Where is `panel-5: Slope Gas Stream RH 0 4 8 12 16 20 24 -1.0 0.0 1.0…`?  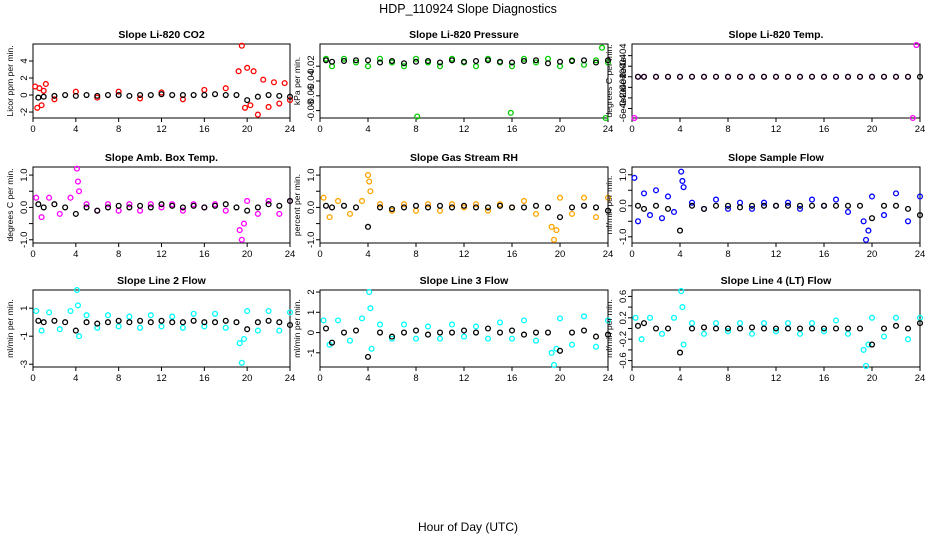 panel-5: Slope Gas Stream RH 0 4 8 12 16 20 24 -1.0 0.0 1.0… is located at coordinates (452, 206).